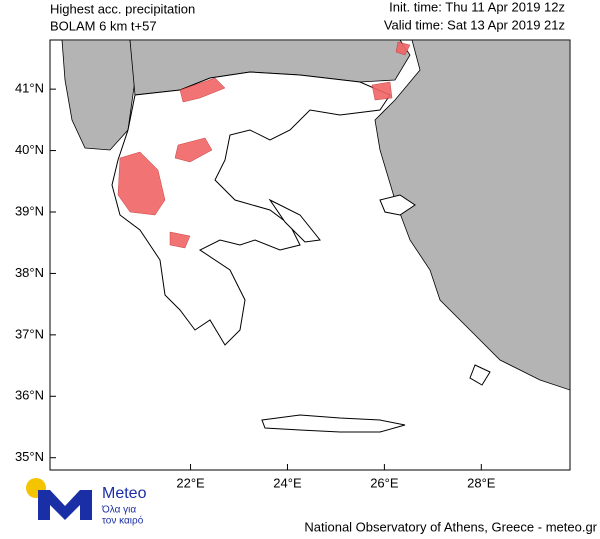  Describe the element at coordinates (122, 8) in the screenshot. I see `title: Highest acc. precipitation` at that location.